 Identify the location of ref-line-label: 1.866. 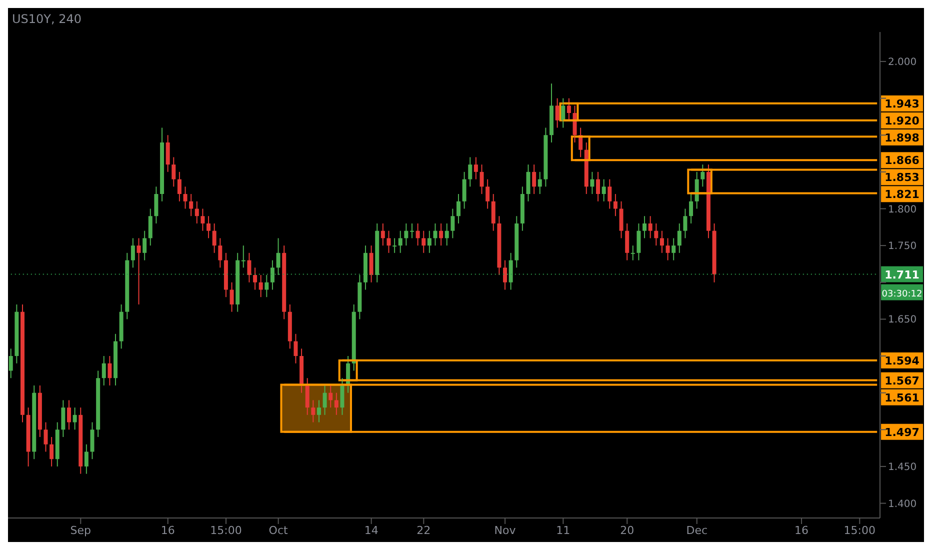
(902, 161).